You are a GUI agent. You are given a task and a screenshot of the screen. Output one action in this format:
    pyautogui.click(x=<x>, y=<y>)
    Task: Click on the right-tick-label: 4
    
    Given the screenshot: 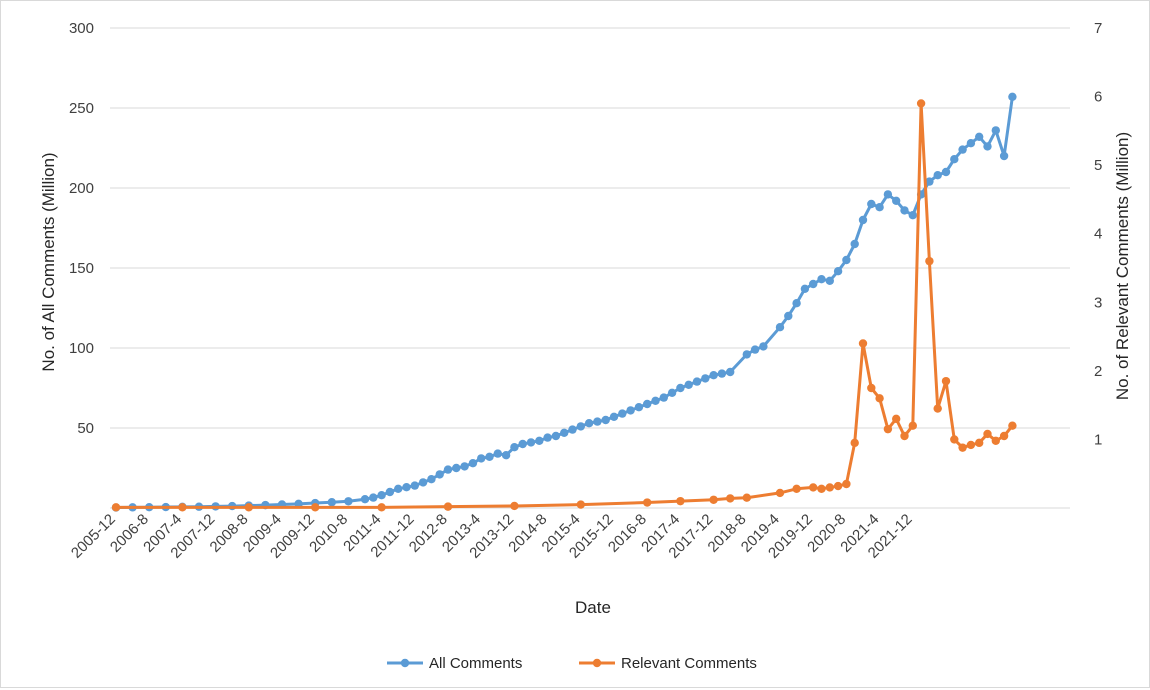 What is the action you would take?
    pyautogui.click(x=1098, y=234)
    